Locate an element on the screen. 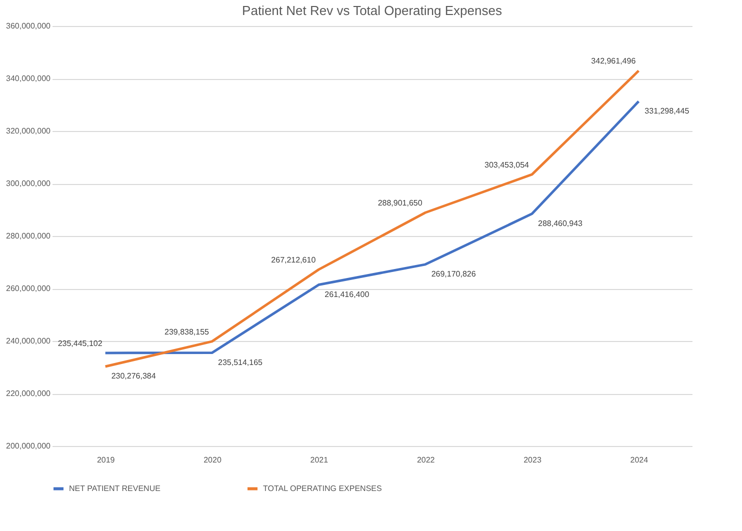  chart-title: Patient Net Rev vs Total Operating Expenses is located at coordinates (372, 10).